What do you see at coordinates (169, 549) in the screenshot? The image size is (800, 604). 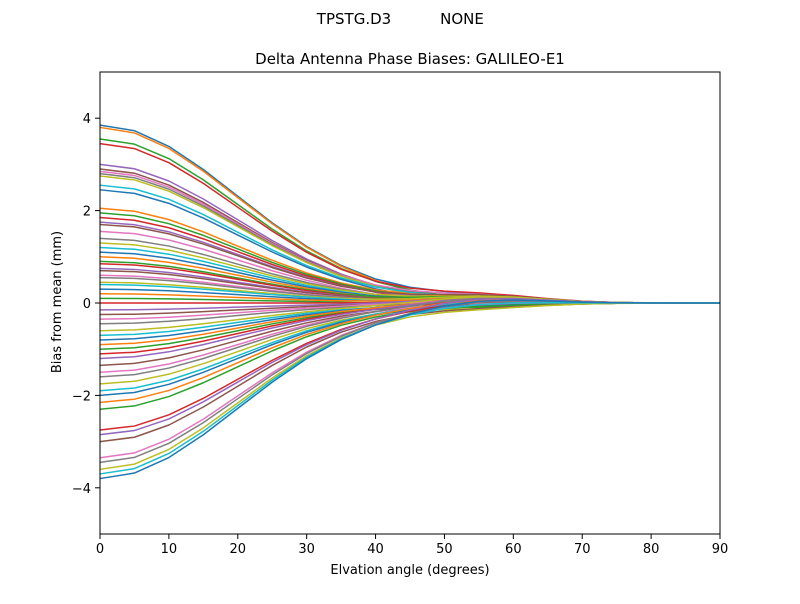 I see `x-tick-label: 10` at bounding box center [169, 549].